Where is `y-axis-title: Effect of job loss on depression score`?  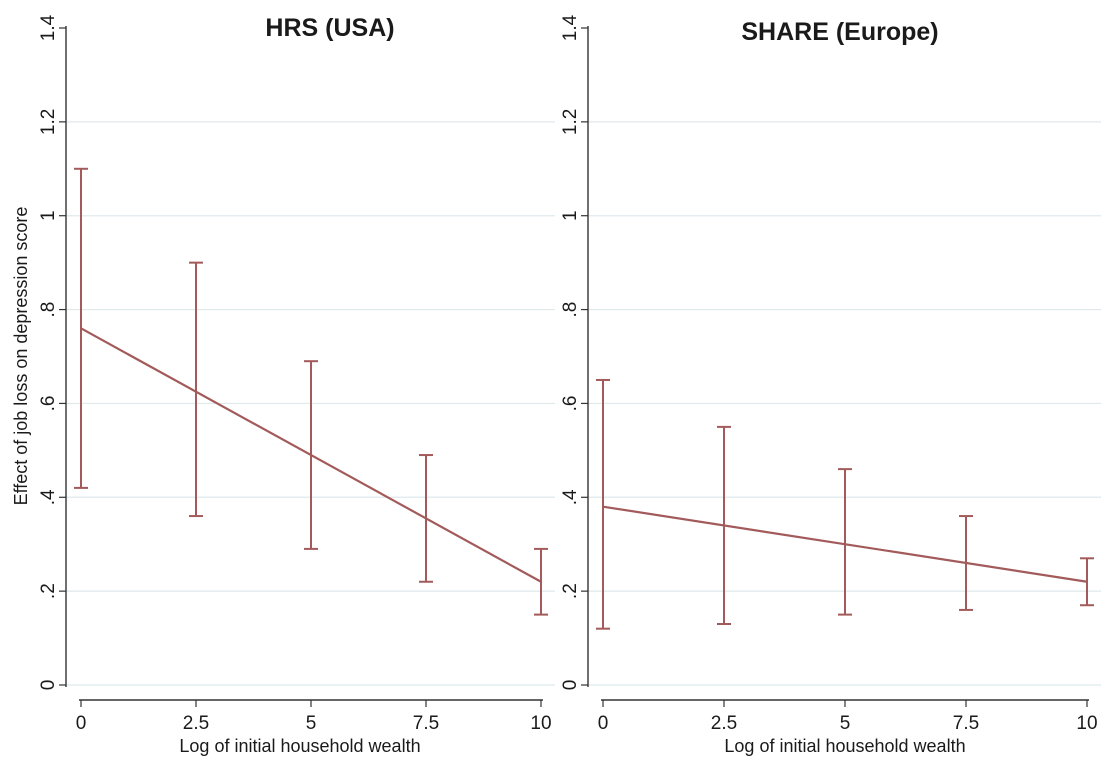 y-axis-title: Effect of job loss on depression score is located at coordinates (21, 356).